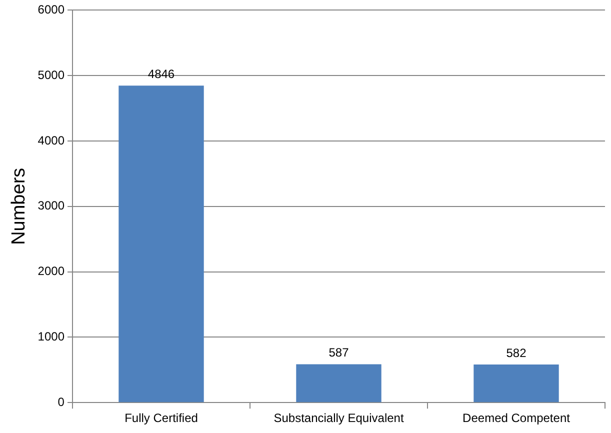 The height and width of the screenshot is (433, 611). Describe the element at coordinates (51, 9) in the screenshot. I see `y-tick-label: 6000` at that location.